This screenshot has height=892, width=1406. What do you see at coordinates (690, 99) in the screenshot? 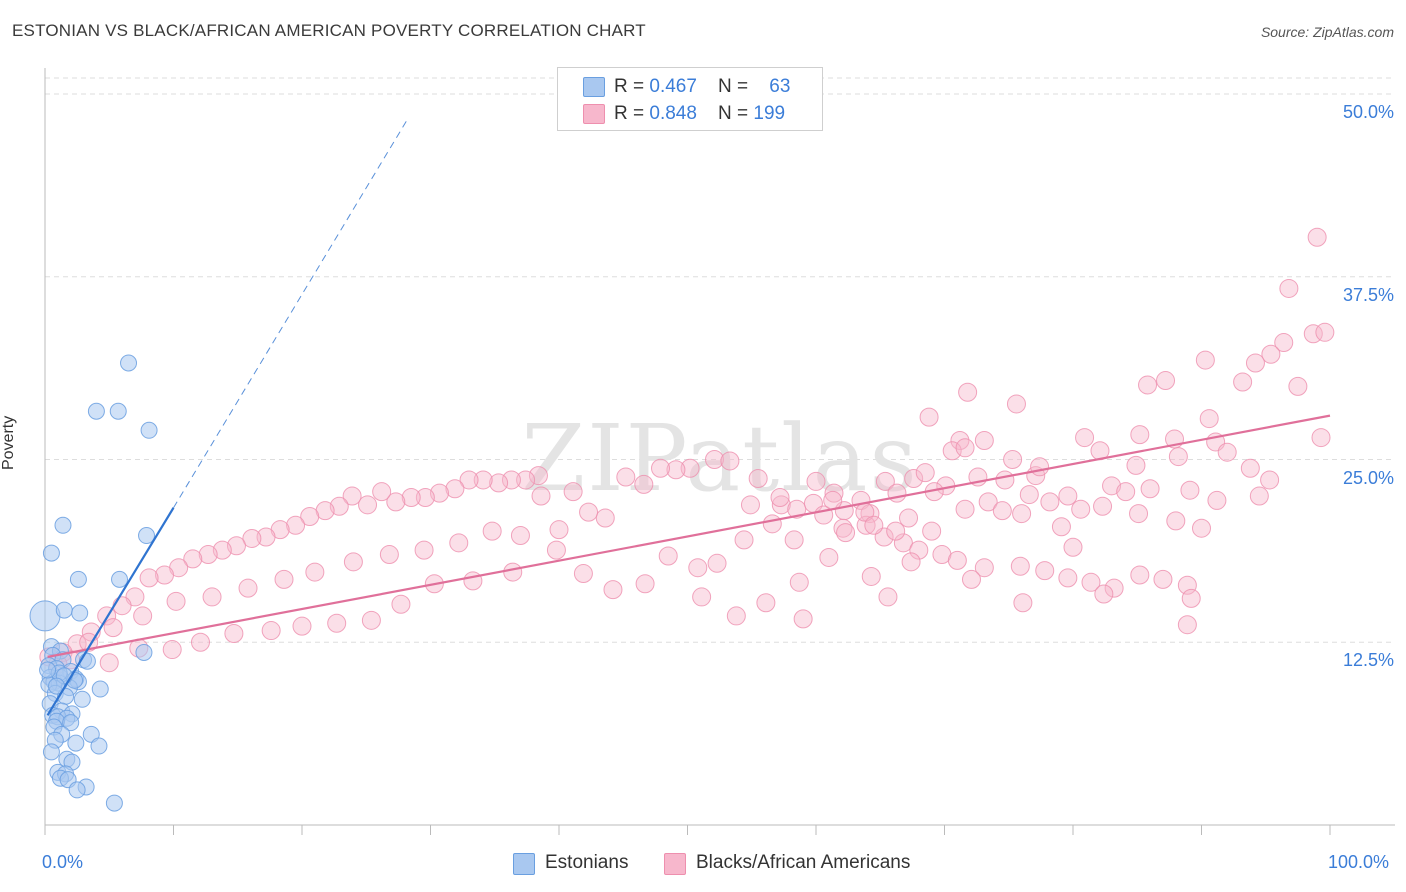
I see `stats-legend: R = 0.467 N = 63 R = 0.848 N = 199` at bounding box center [690, 99].